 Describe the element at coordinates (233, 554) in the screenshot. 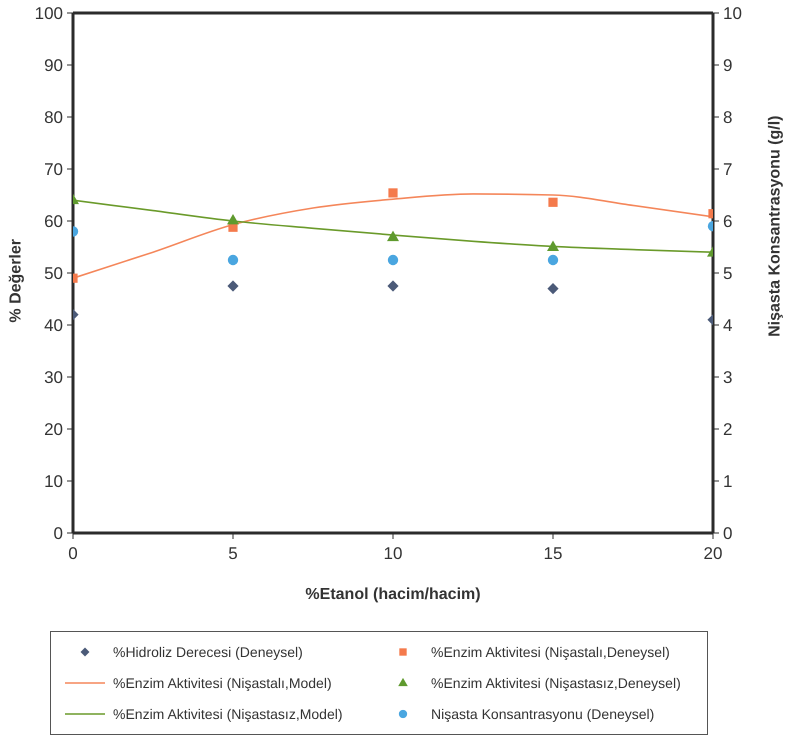

I see `x-tick-label: 5` at that location.